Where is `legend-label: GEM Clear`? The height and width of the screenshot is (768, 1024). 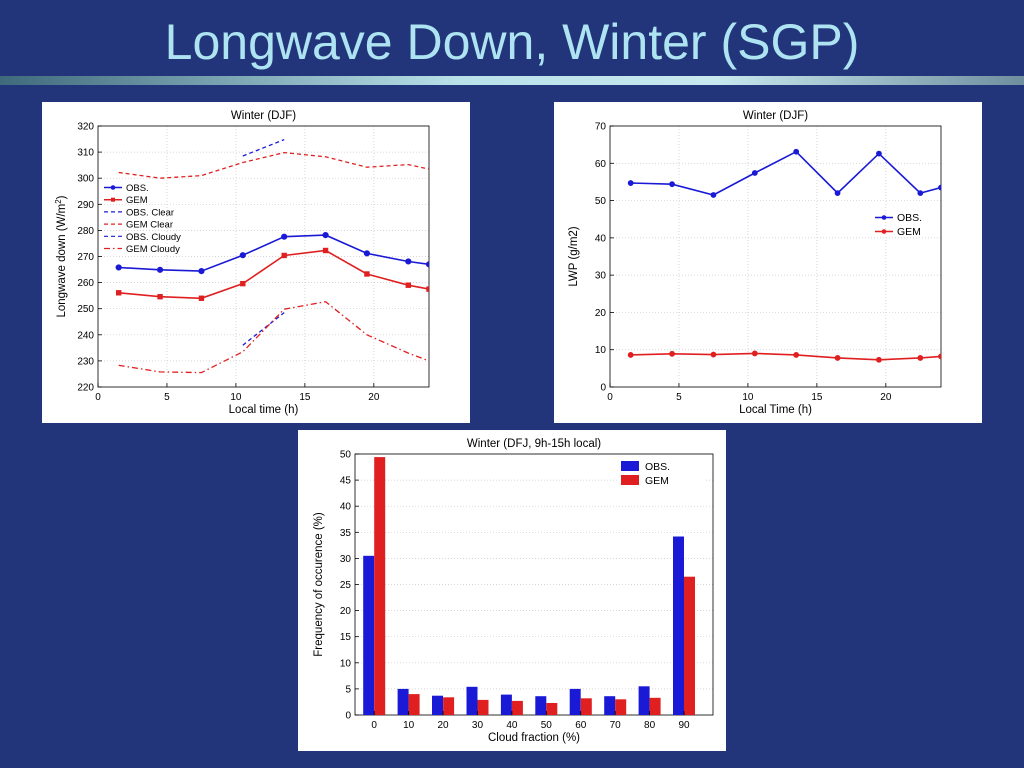
legend-label: GEM Clear is located at coordinates (149, 225).